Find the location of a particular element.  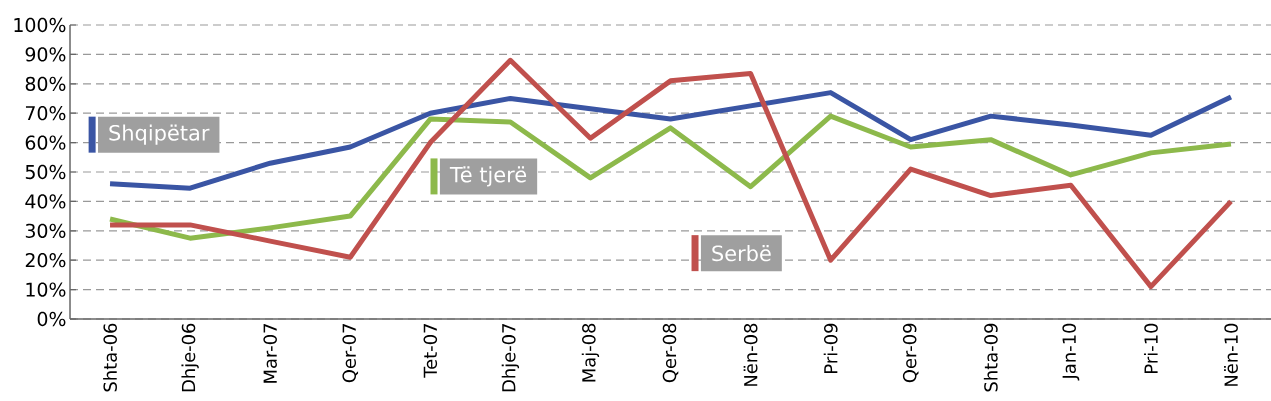

x-tick-label: Pri-09 is located at coordinates (830, 348).